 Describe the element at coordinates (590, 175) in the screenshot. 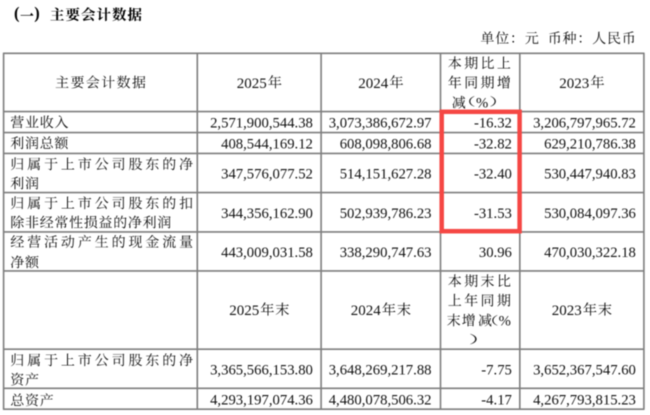

I see `svg-text: 530,447,940.83` at that location.